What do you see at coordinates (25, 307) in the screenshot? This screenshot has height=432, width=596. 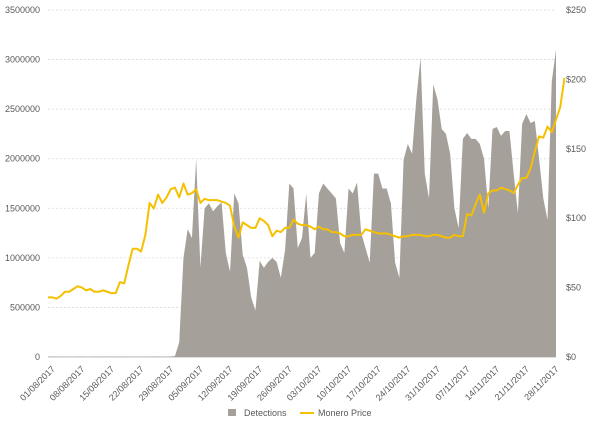 I see `y-tick-label: 500000` at bounding box center [25, 307].